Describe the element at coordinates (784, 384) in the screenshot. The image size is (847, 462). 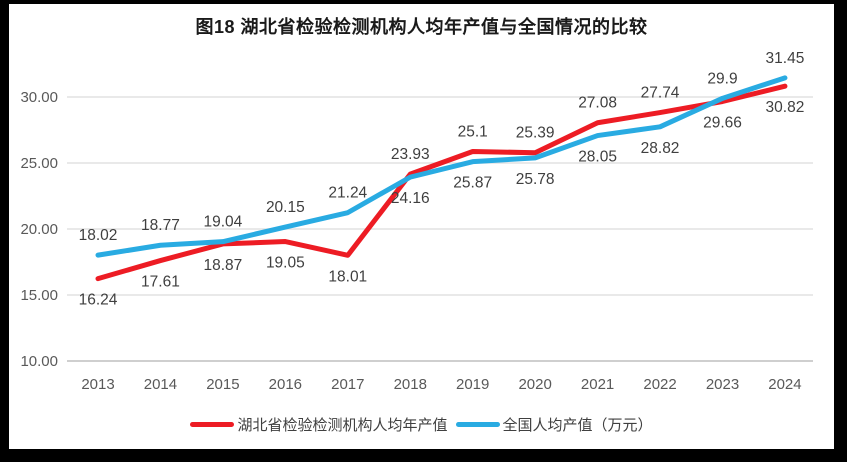
I see `svg-text: 2024` at that location.